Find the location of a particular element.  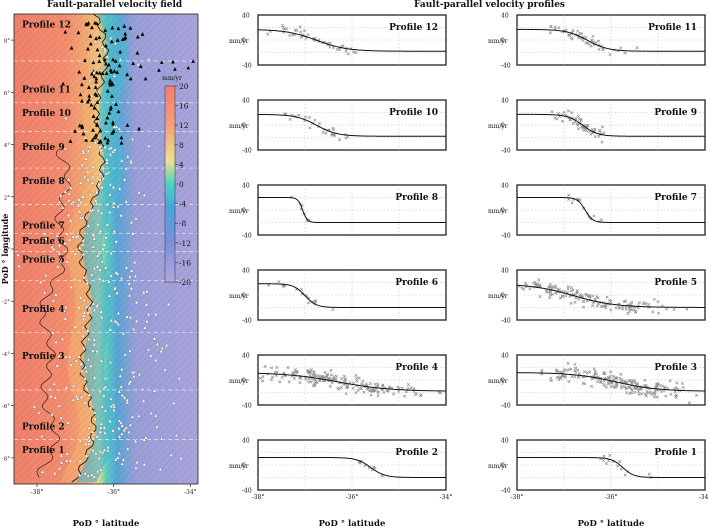

profile-panel: 40 0 -40 mm/yr Profile 6 is located at coordinates (338, 296).